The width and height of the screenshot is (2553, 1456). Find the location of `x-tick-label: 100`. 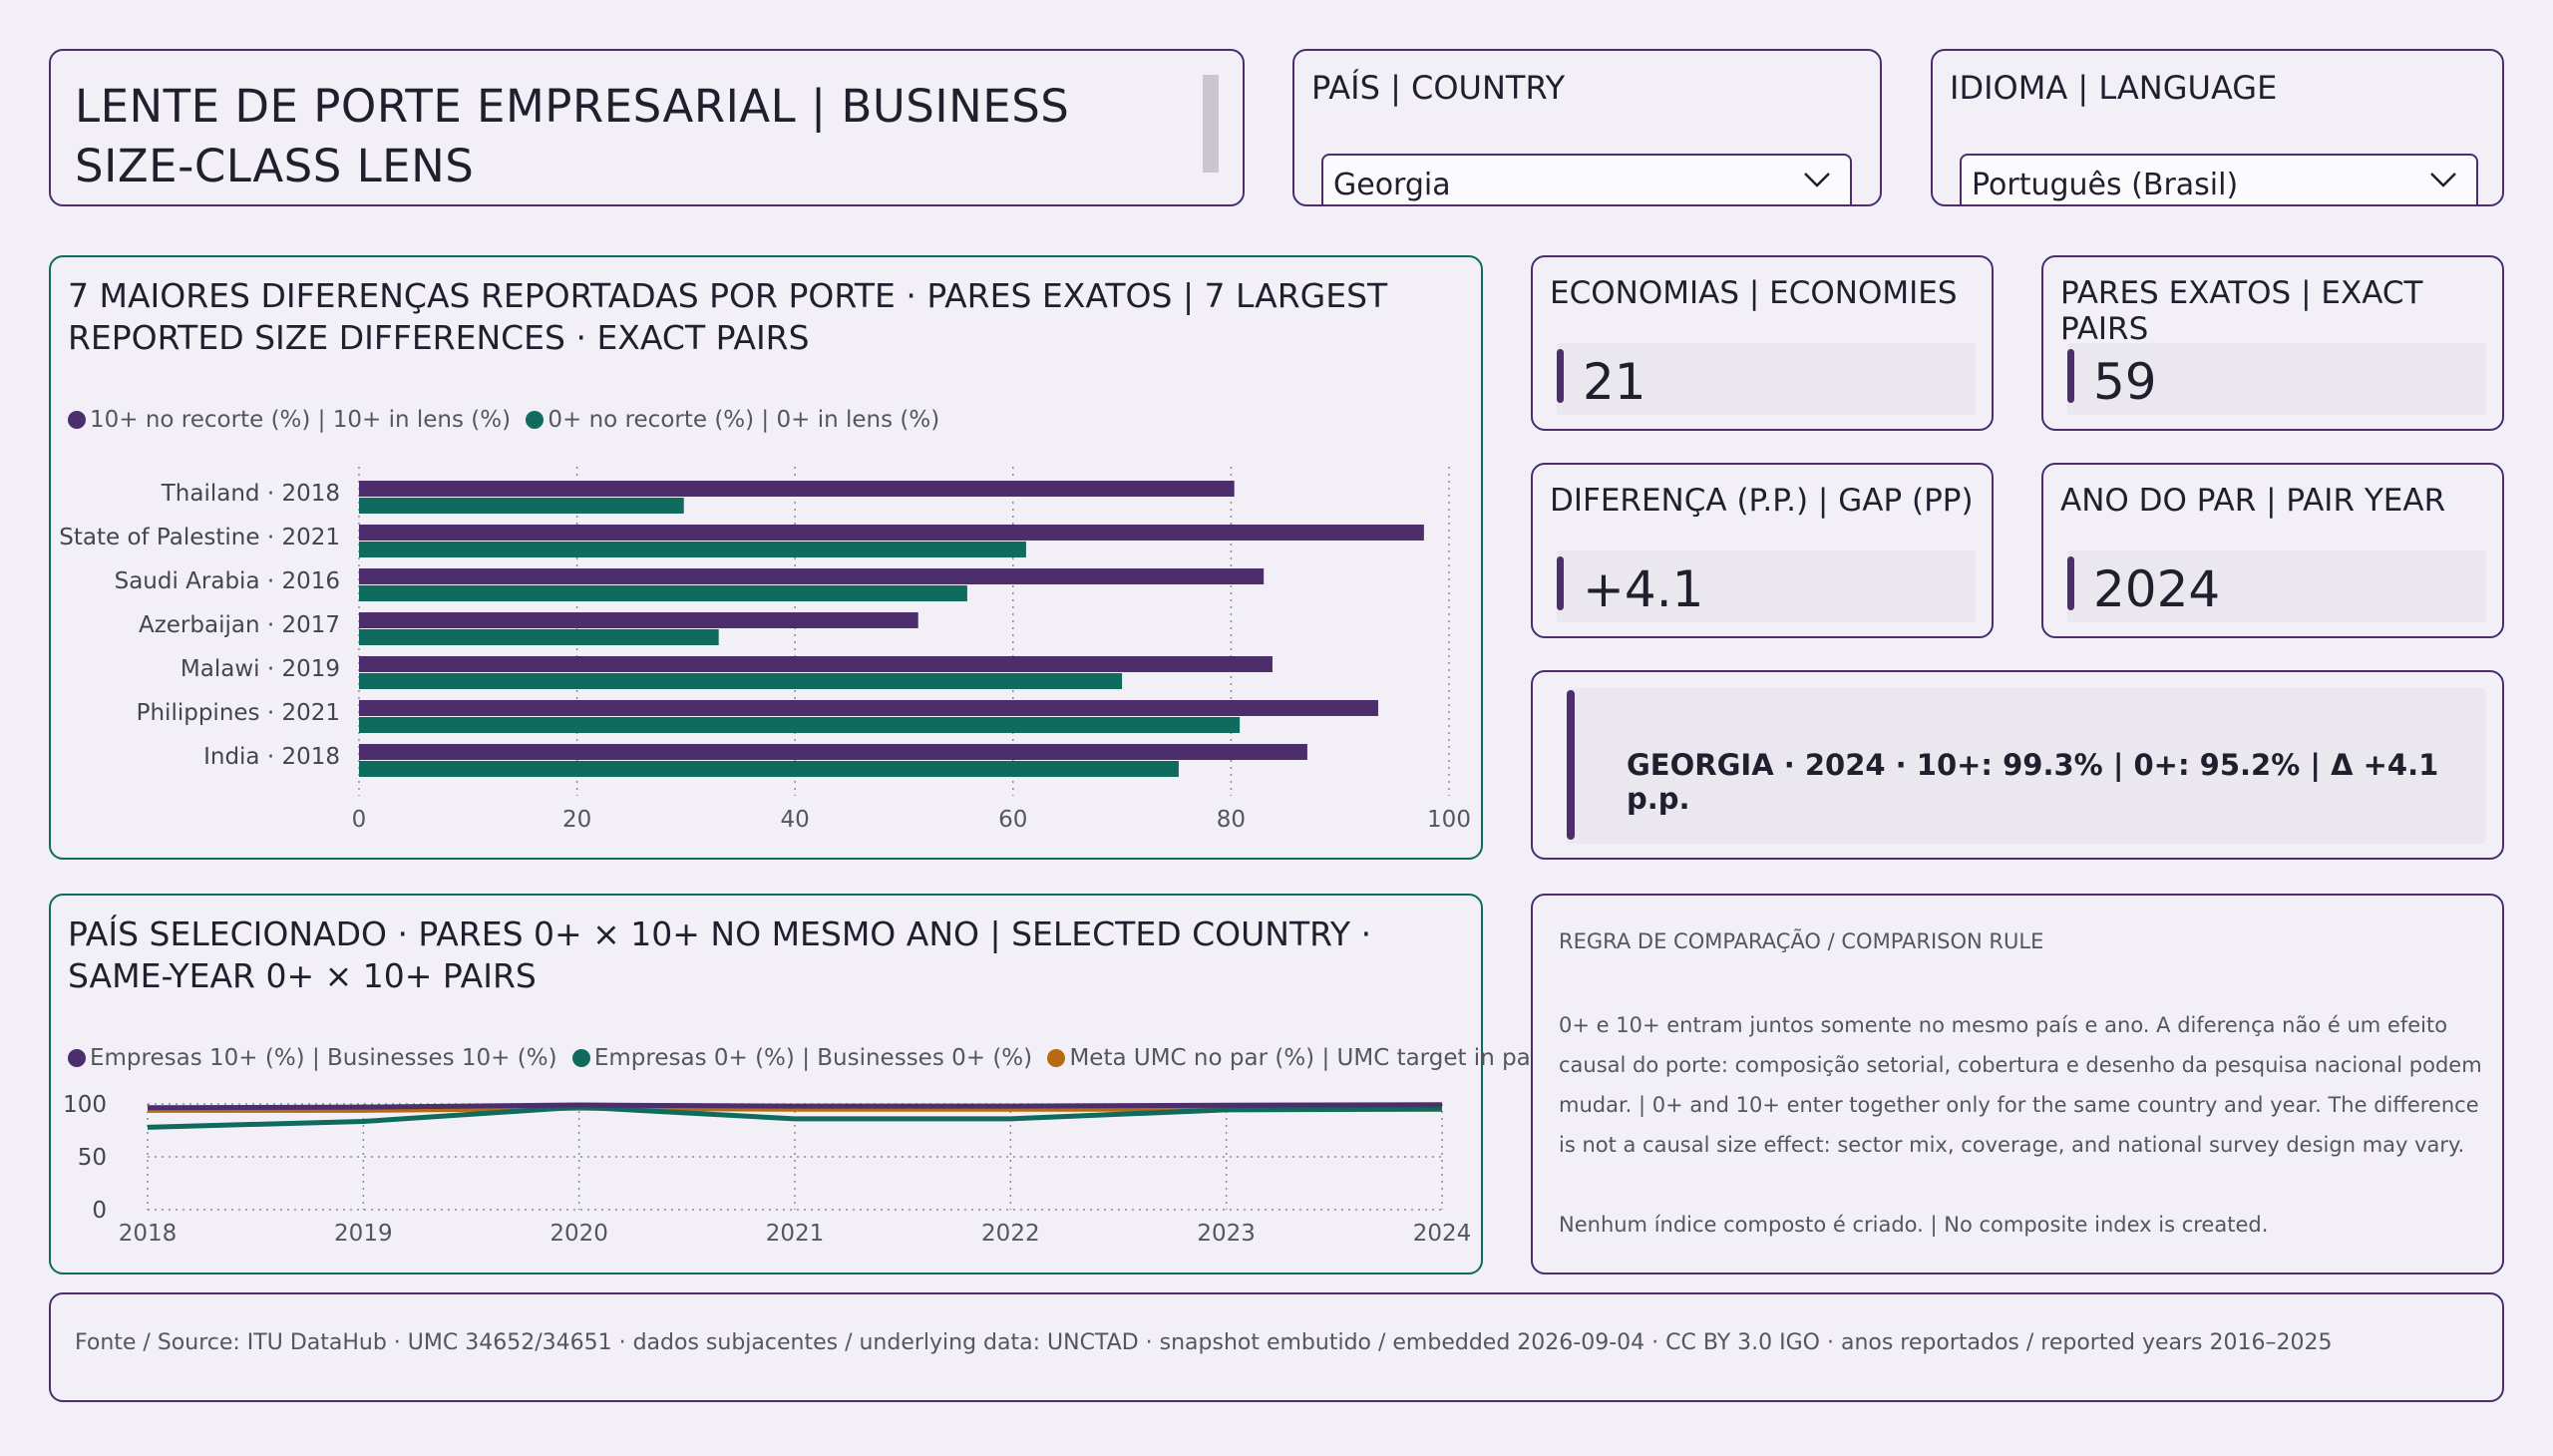

x-tick-label: 100 is located at coordinates (1449, 820).